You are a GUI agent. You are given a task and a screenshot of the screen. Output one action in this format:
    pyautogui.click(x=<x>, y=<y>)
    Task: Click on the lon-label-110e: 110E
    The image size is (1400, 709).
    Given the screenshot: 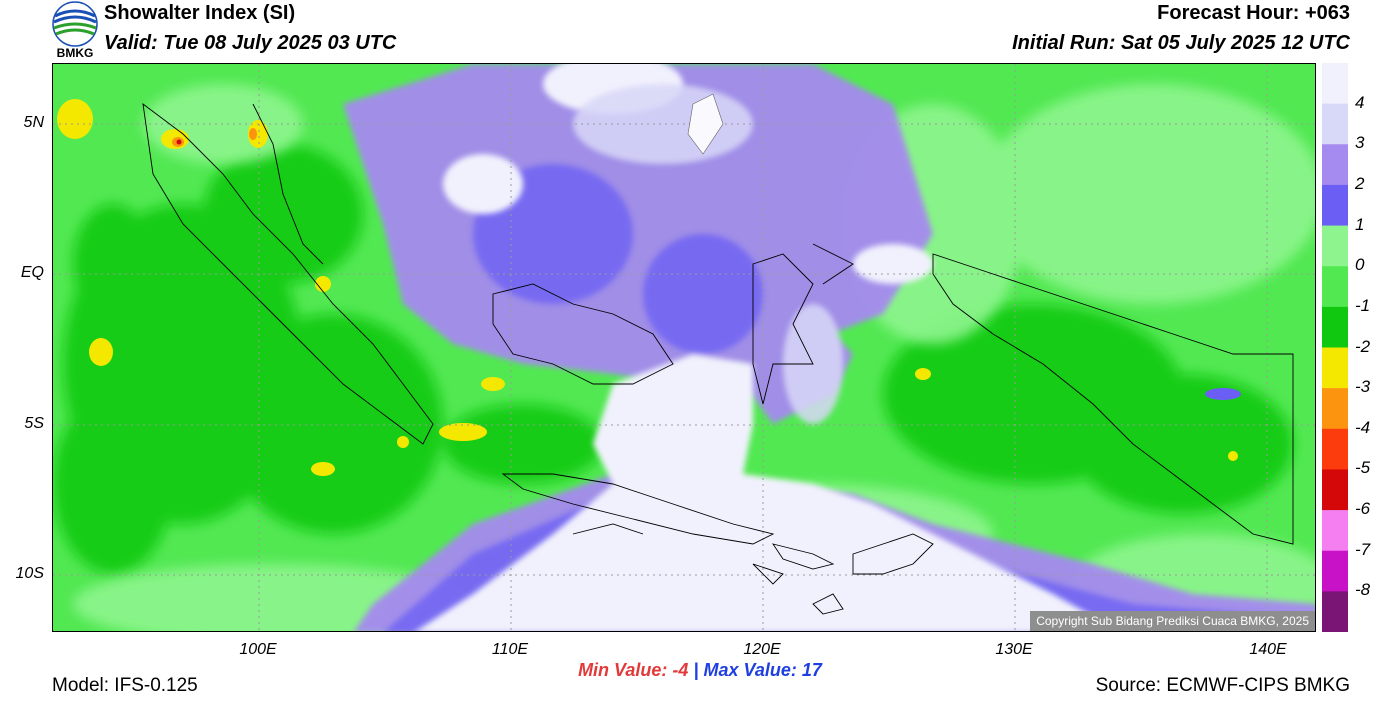 What is the action you would take?
    pyautogui.click(x=510, y=649)
    